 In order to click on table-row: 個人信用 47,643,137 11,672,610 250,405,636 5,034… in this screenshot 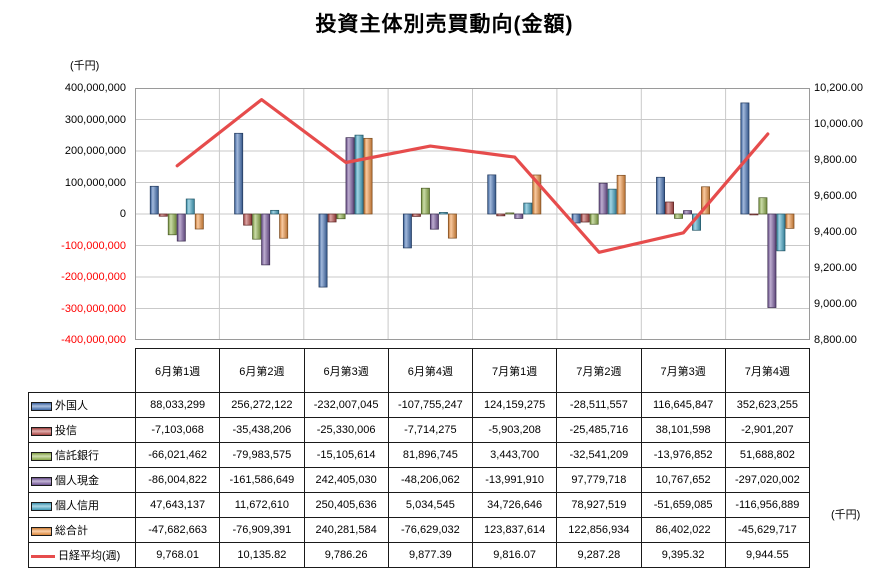, I will do `click(419, 505)`.